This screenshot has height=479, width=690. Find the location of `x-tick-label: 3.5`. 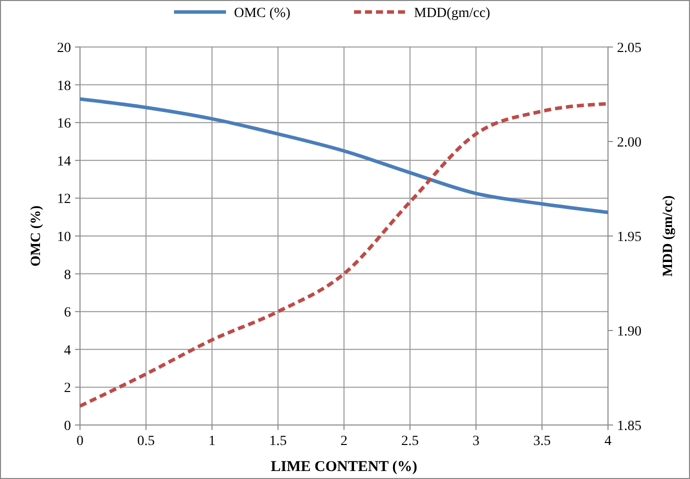

x-tick-label: 3.5 is located at coordinates (542, 441).